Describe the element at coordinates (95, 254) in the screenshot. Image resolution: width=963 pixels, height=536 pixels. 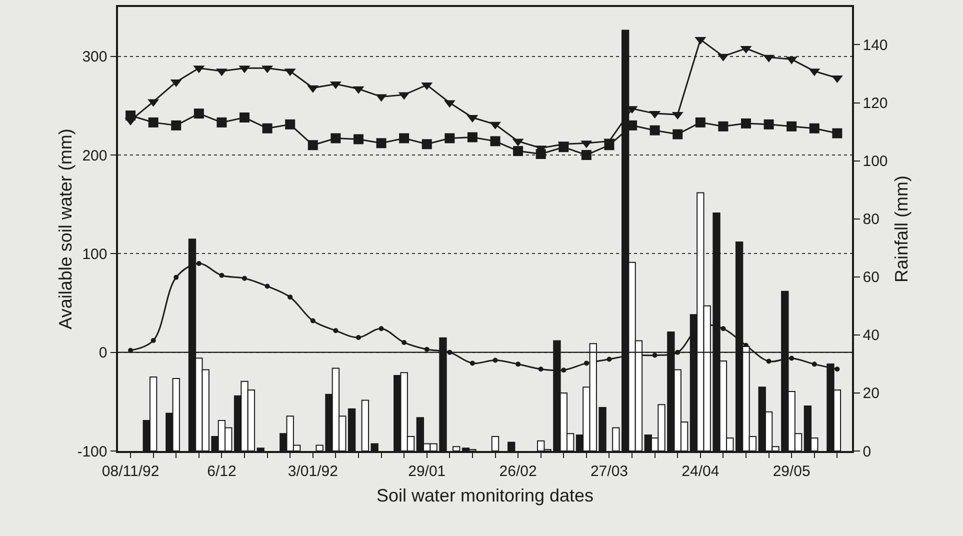
I see `y-tick-label: 100` at that location.